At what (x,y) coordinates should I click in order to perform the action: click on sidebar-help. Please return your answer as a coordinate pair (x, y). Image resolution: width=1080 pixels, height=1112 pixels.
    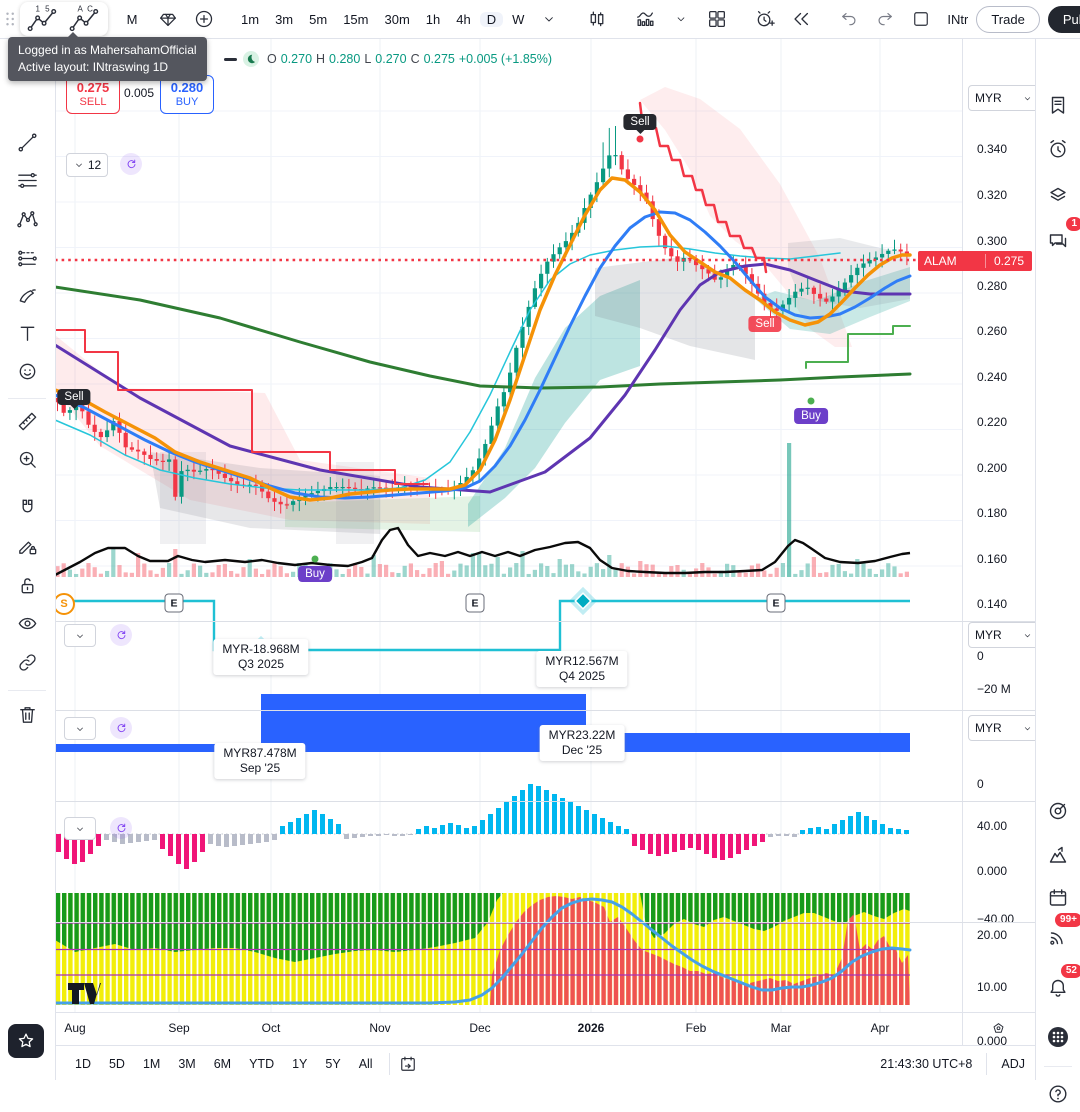
    Looking at the image, I should click on (1058, 1094).